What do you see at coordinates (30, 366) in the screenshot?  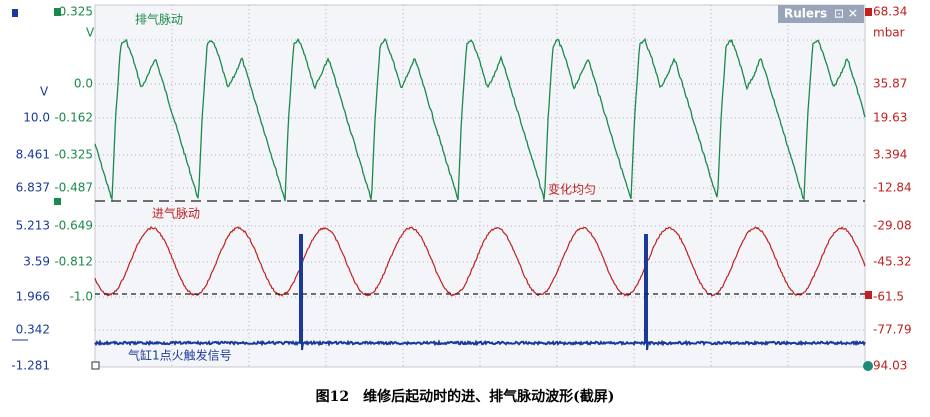 I see `tick-label: -1.281` at bounding box center [30, 366].